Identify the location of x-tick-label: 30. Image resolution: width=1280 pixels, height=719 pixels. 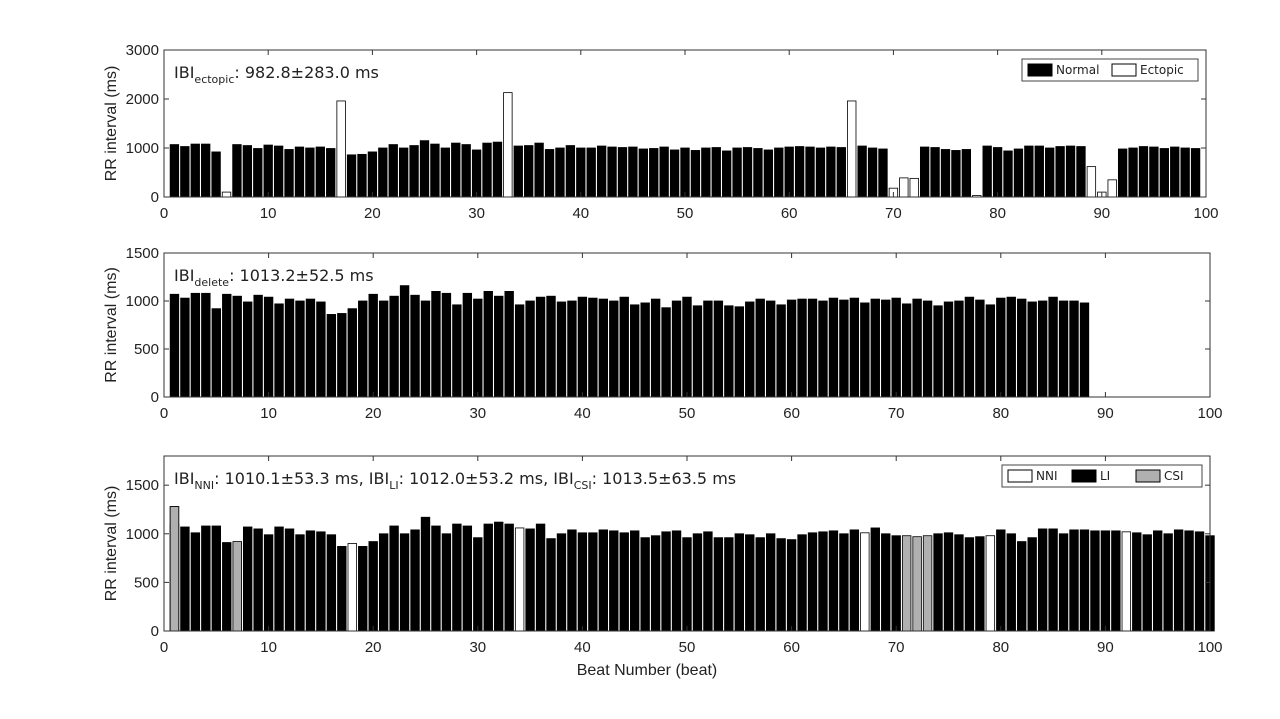
(476, 213).